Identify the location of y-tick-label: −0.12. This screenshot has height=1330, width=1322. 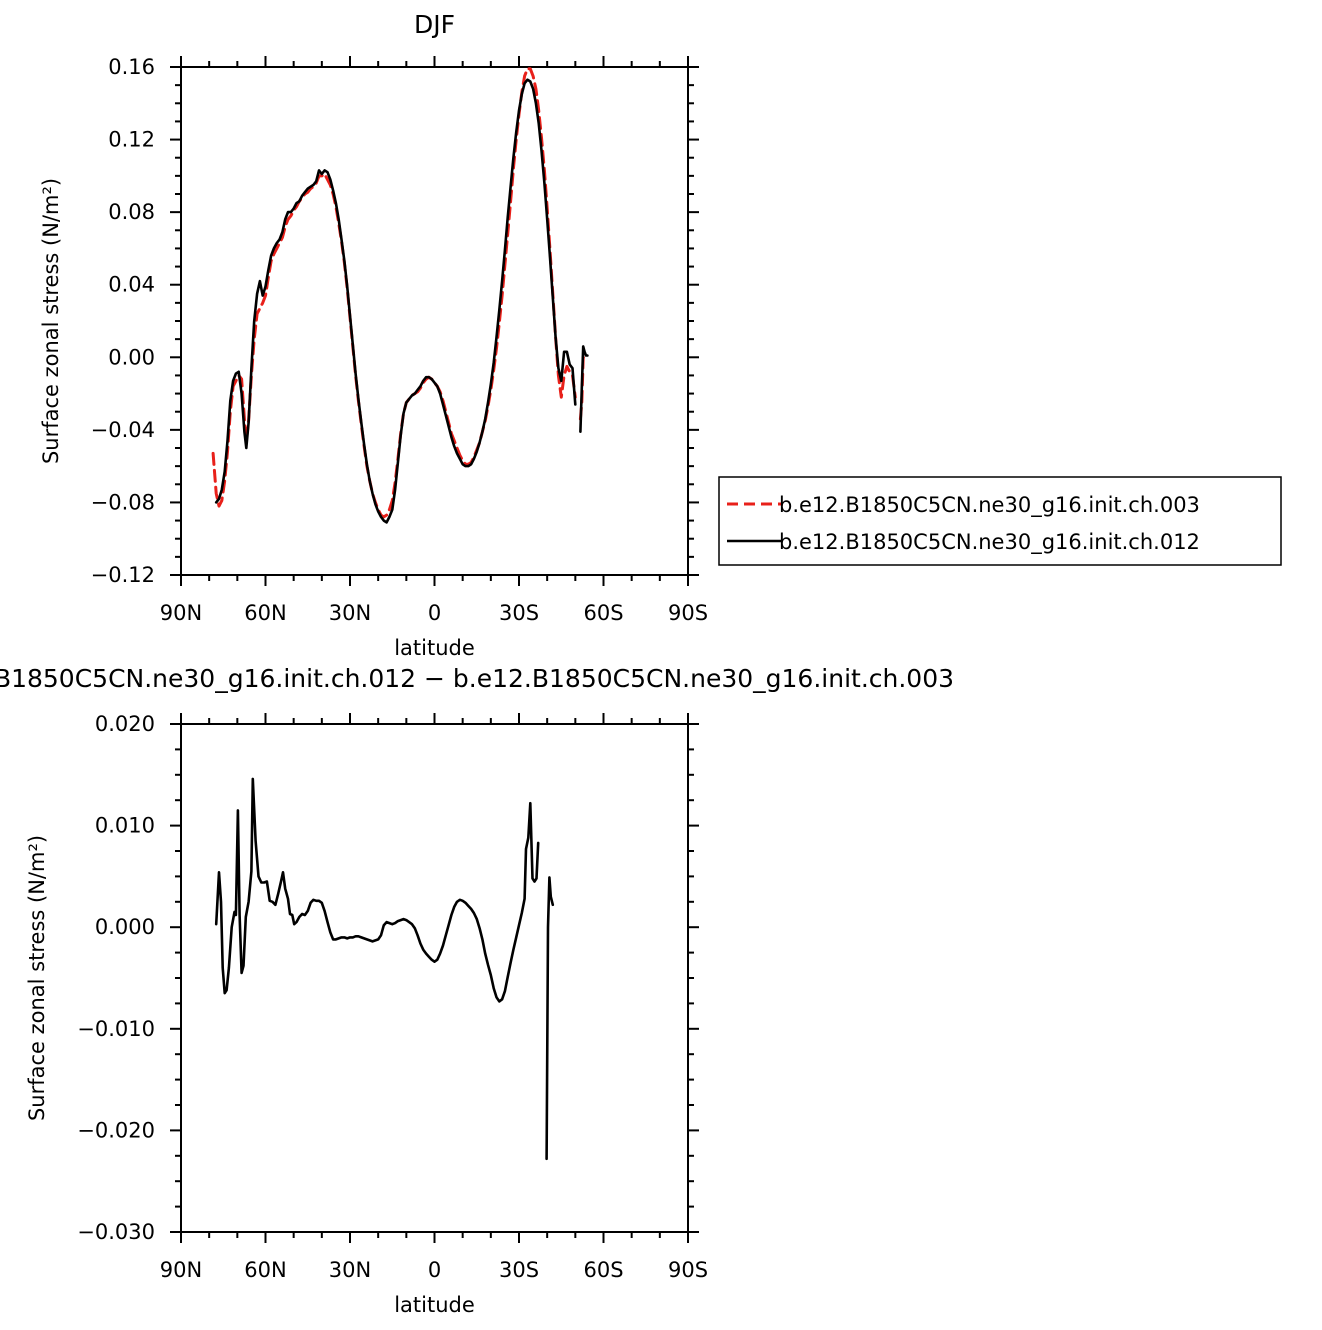
(123, 575).